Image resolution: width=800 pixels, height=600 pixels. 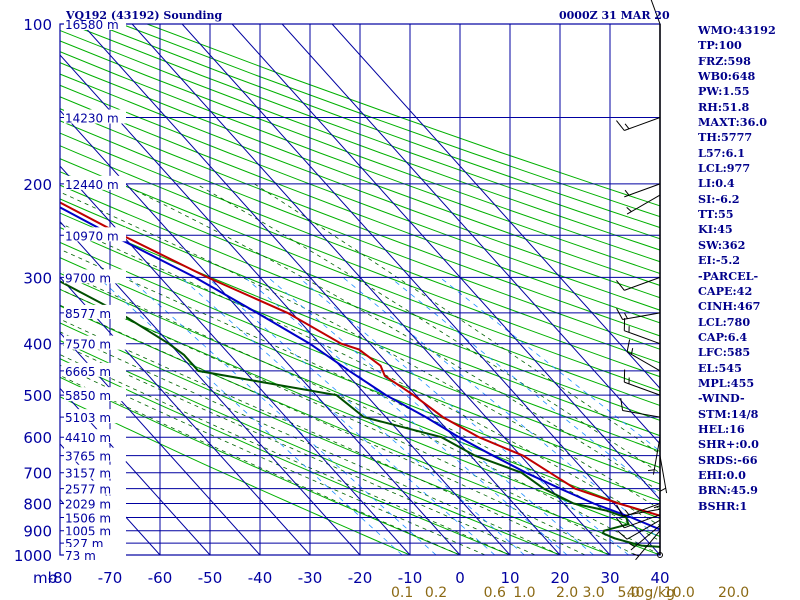 What do you see at coordinates (720, 367) in the screenshot?
I see `index-entry: EL:545` at bounding box center [720, 367].